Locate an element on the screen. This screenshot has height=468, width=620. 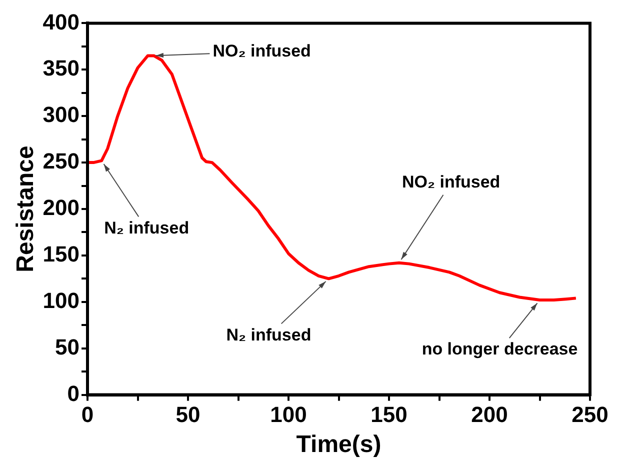
x-tick-label: 150 is located at coordinates (389, 415).